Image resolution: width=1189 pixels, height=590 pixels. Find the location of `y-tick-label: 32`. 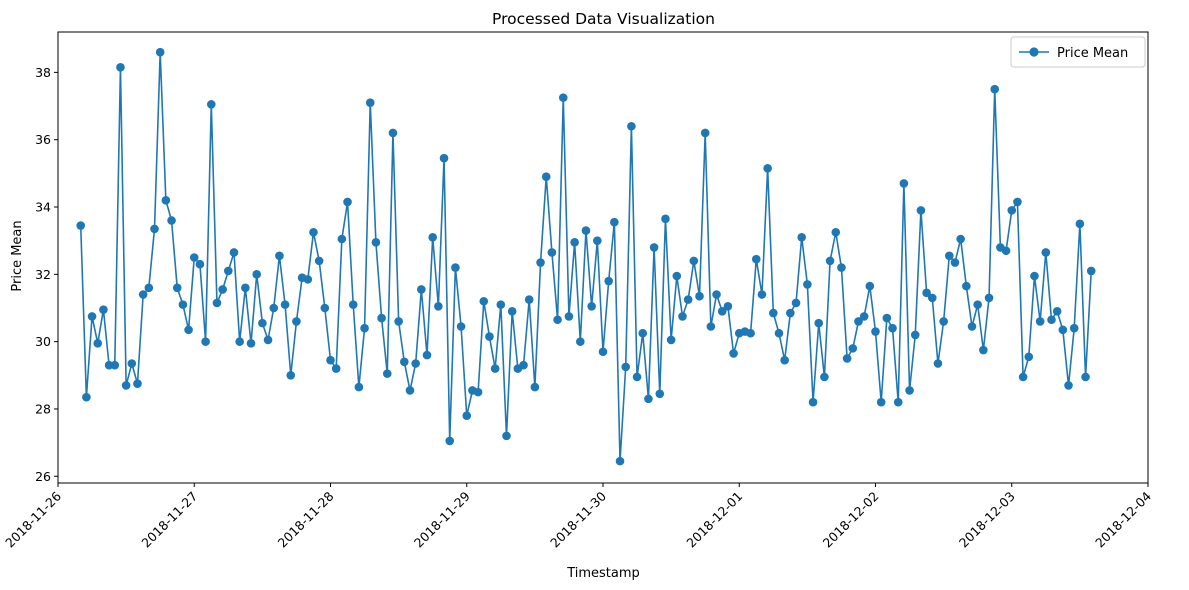

y-tick-label: 32 is located at coordinates (43, 274).